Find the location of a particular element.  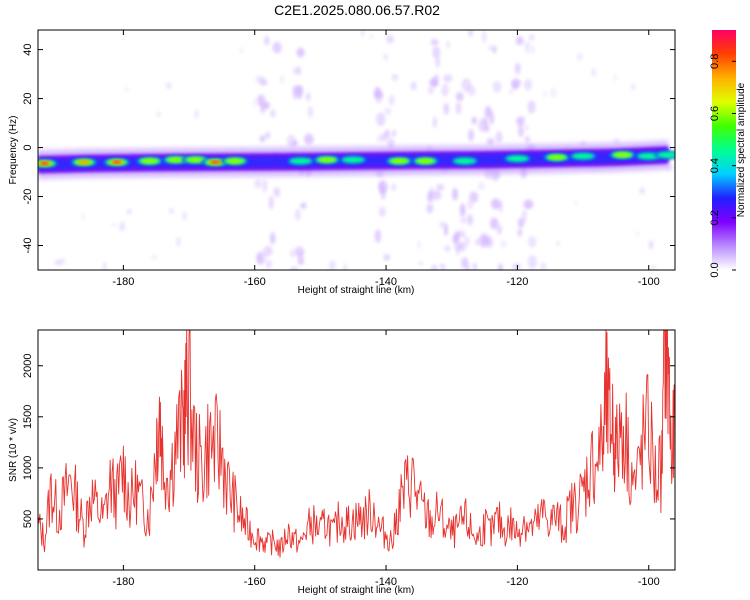

y-tick-label: 500 is located at coordinates (28, 519).